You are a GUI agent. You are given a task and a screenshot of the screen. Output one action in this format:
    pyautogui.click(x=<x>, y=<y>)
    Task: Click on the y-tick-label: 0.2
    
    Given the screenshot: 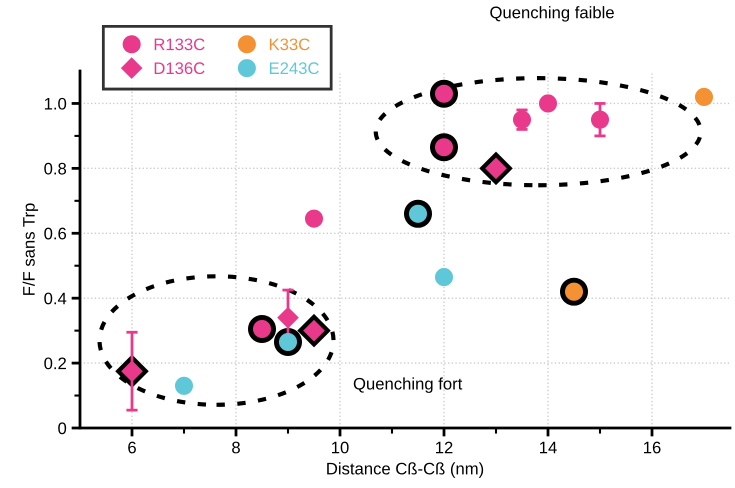 What is the action you would take?
    pyautogui.click(x=55, y=363)
    